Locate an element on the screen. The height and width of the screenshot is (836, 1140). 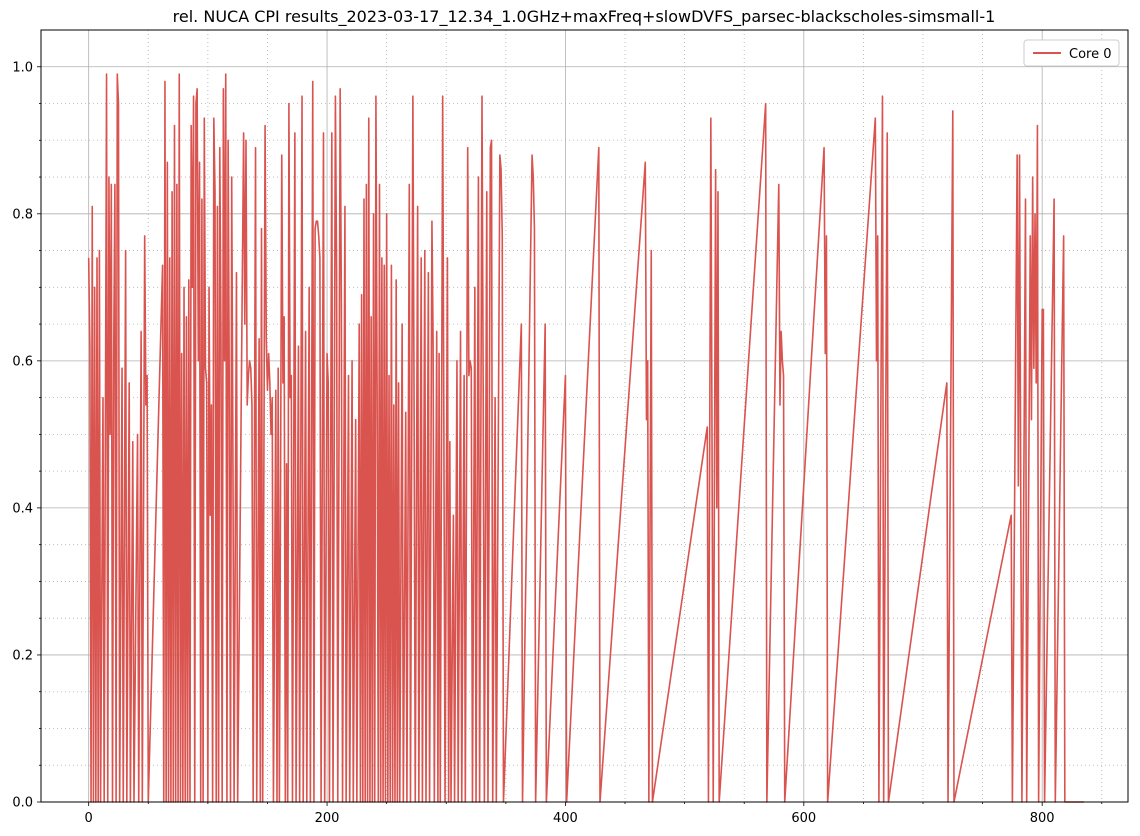
y-tick-label: 0.0 is located at coordinates (22, 803).